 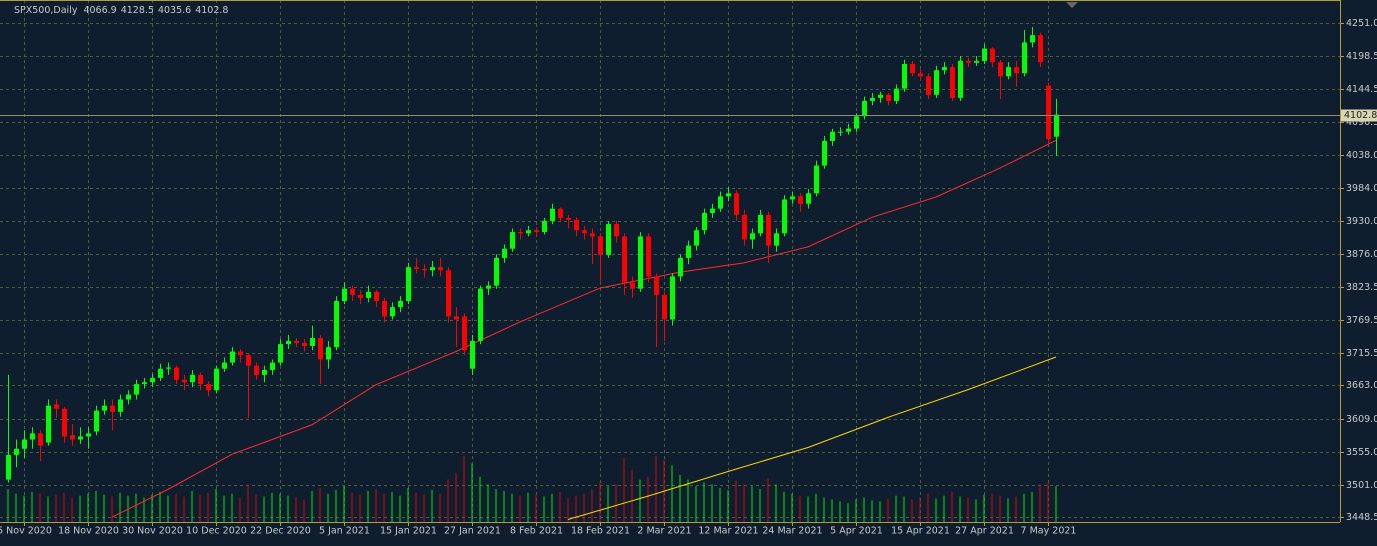 I want to click on x-tick-label: 18 Feb 2021, so click(x=600, y=531).